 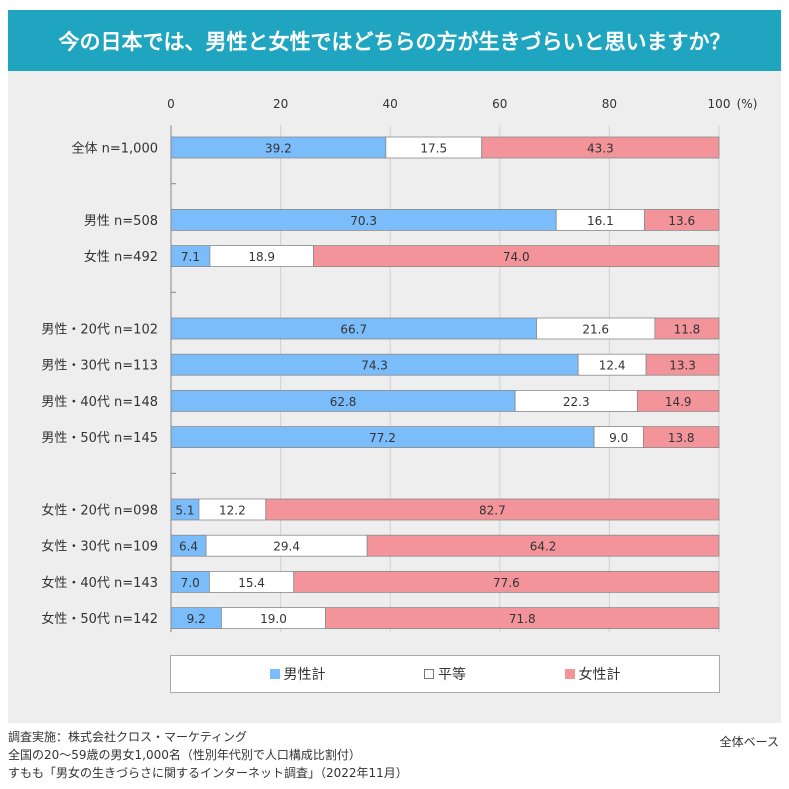 I want to click on data-label-male: 9.2, so click(x=196, y=619).